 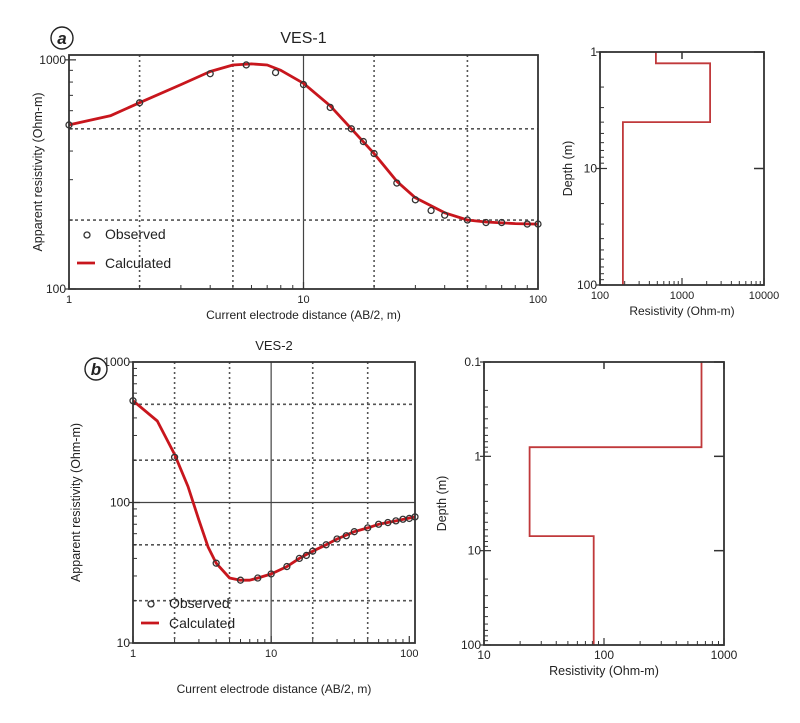 What do you see at coordinates (76, 502) in the screenshot?
I see `b-main-y-axis-label: Apparent resistivity (Ohm-m)` at bounding box center [76, 502].